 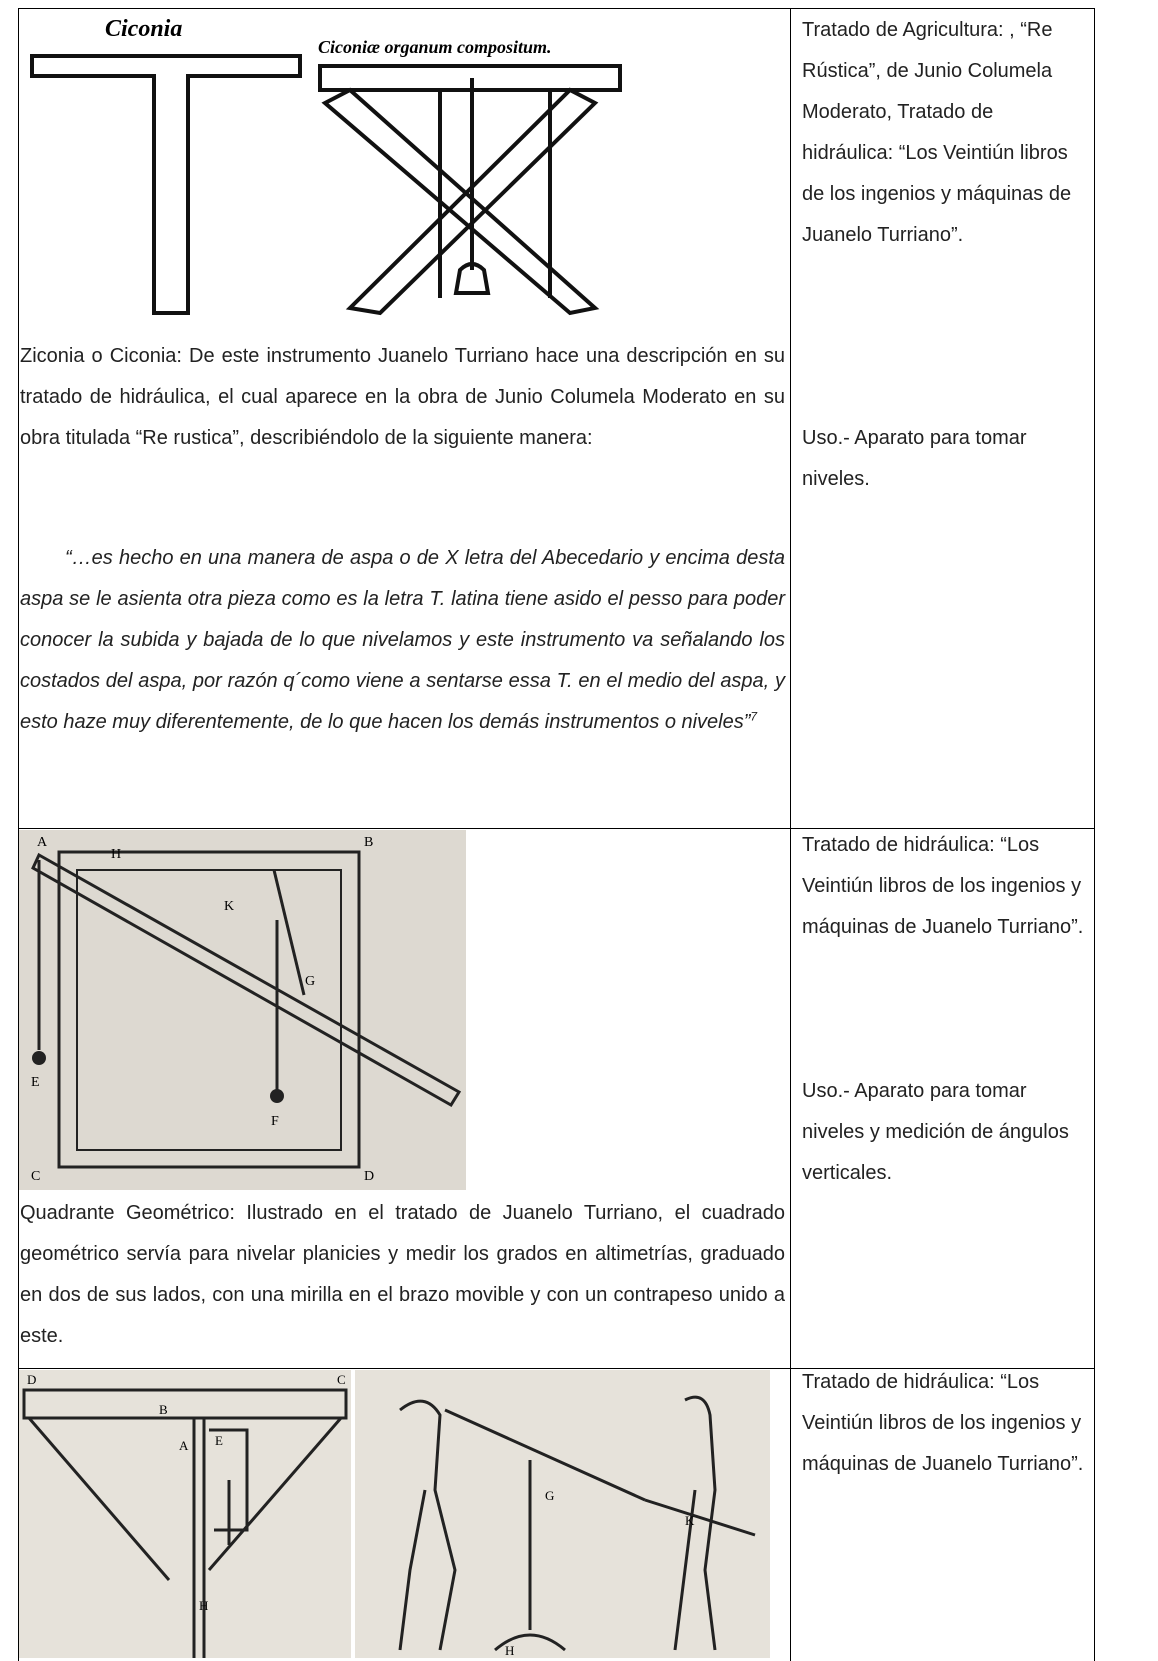 What do you see at coordinates (326, 166) in the screenshot?
I see `ciconia-figure: Ciconia Ciconiæ organum compositum.` at bounding box center [326, 166].